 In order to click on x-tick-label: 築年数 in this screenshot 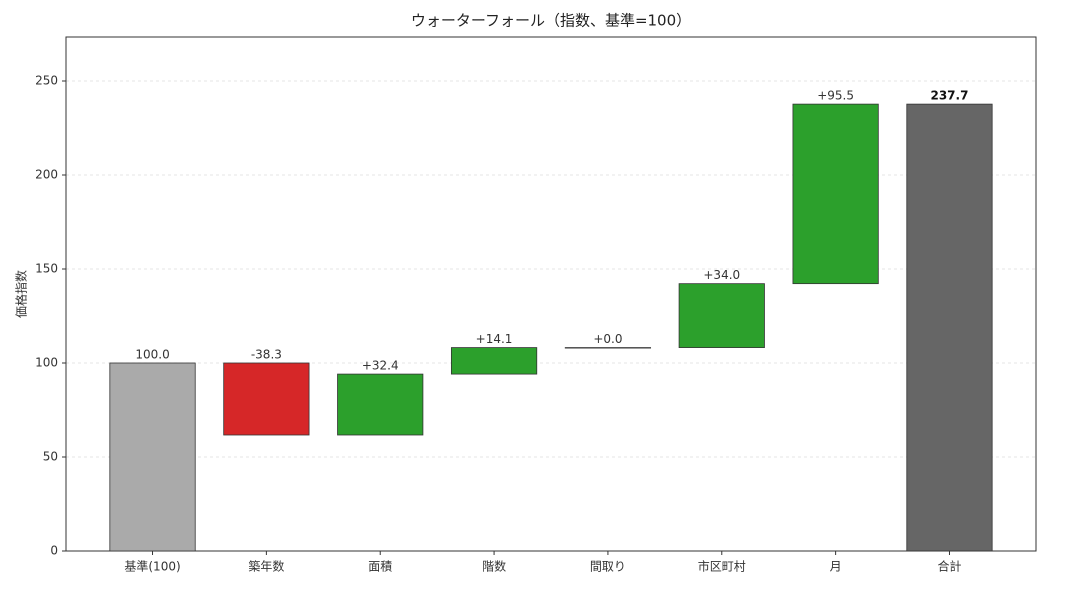, I will do `click(266, 566)`.